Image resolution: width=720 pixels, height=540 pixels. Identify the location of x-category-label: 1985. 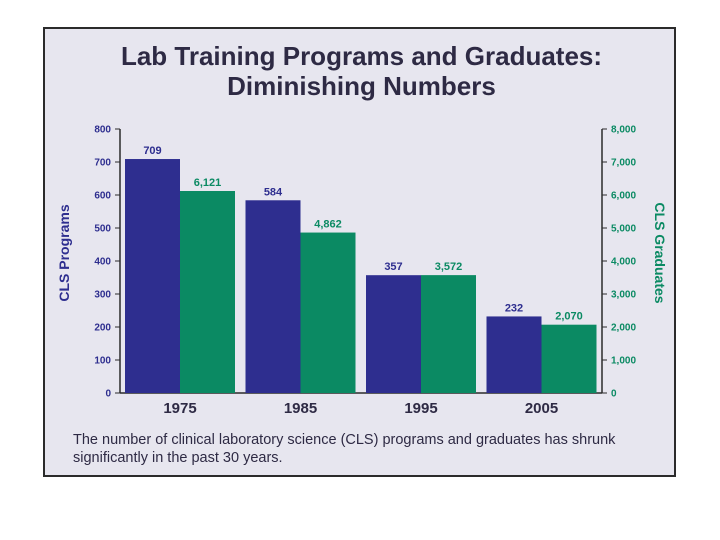
(300, 408).